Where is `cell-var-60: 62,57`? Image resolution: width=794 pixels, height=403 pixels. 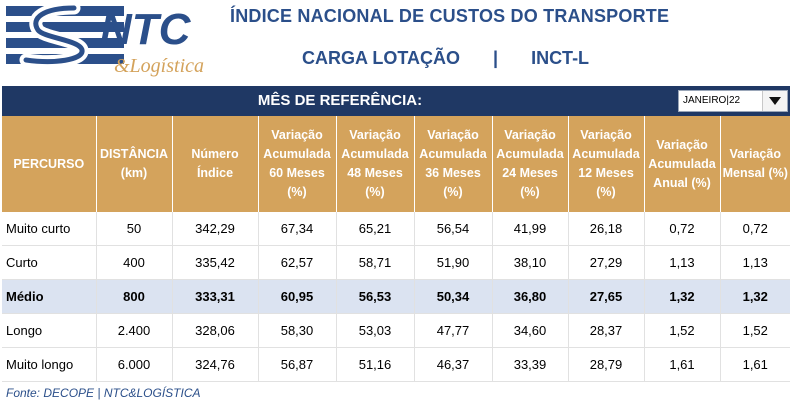
cell-var-60: 62,57 is located at coordinates (297, 262).